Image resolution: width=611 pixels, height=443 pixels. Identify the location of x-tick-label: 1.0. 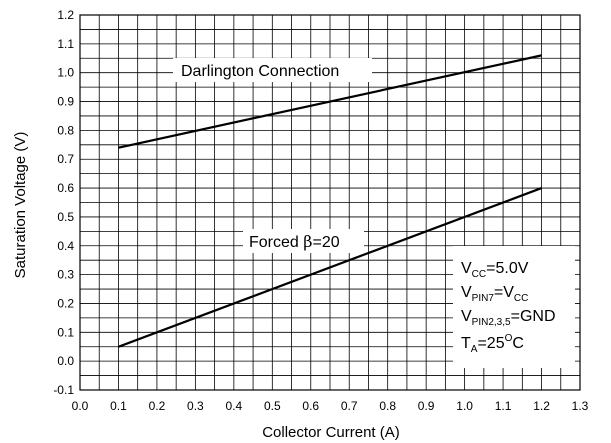
(464, 406).